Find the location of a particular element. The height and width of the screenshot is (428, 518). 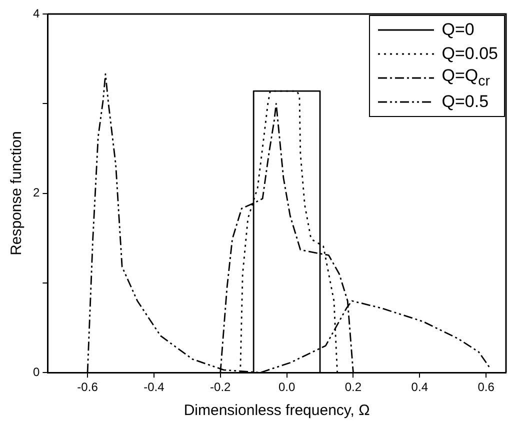

x-tick-label: -0.2 is located at coordinates (221, 387).